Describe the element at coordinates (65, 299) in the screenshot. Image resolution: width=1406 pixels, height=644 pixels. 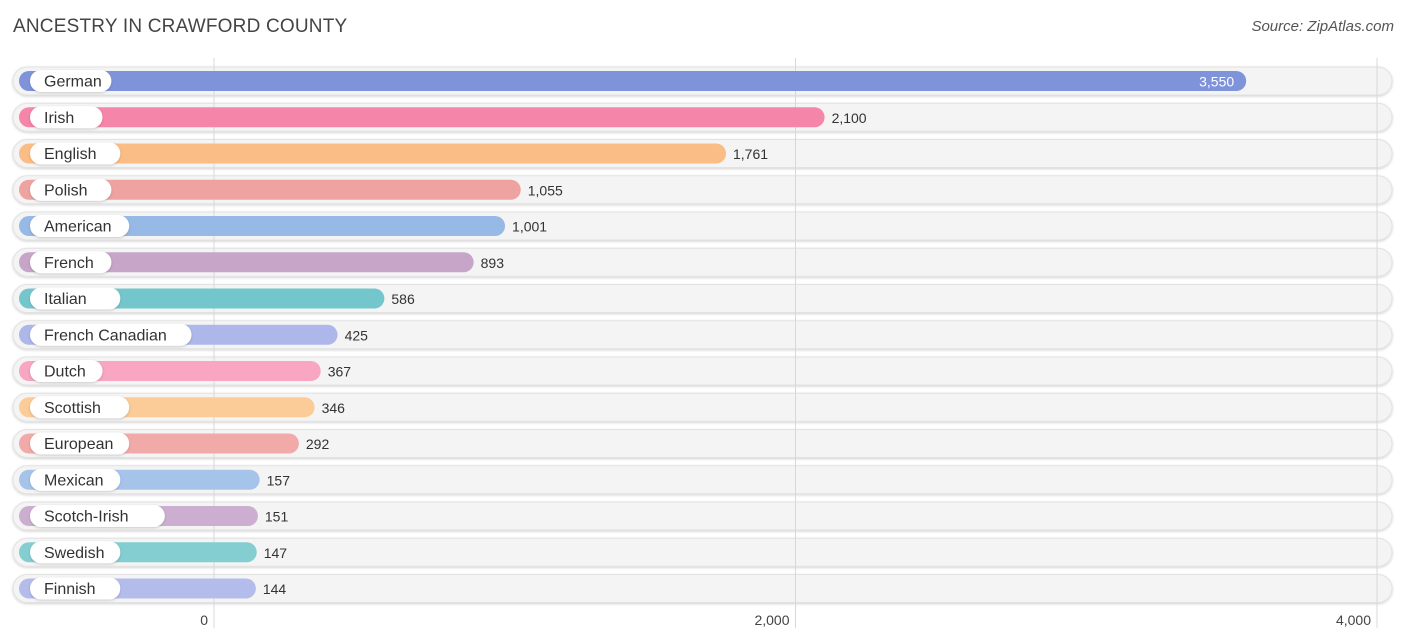
I see `category-label: Italian` at that location.